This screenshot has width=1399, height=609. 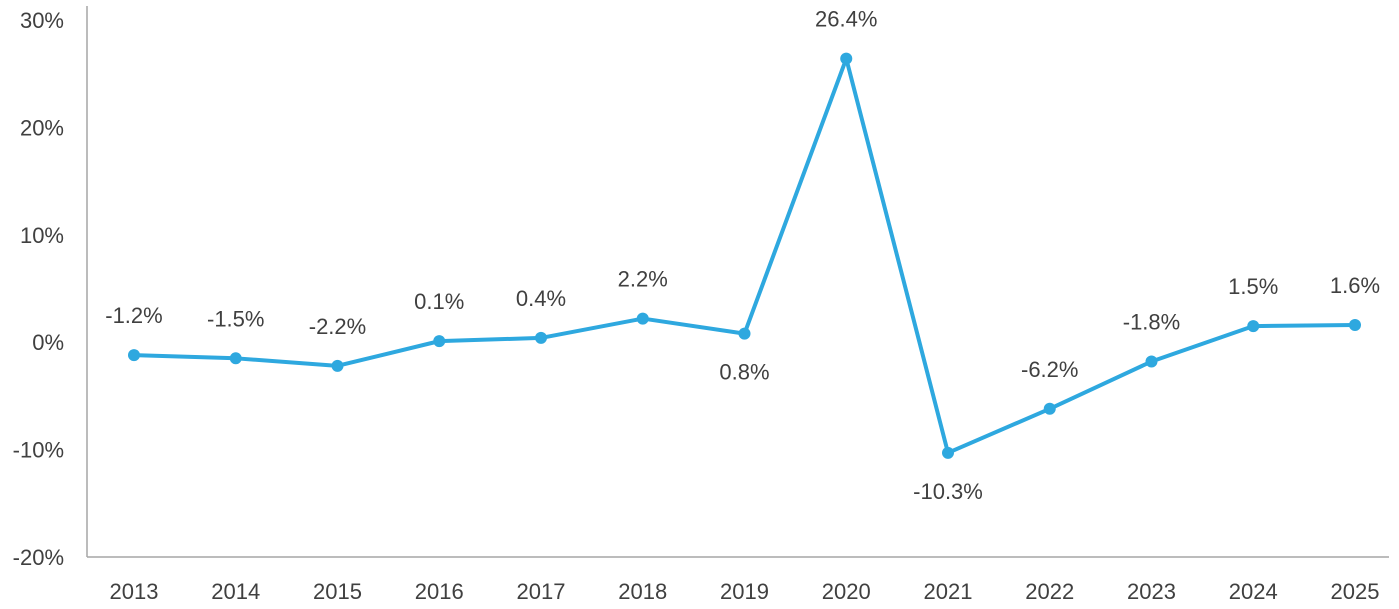 What do you see at coordinates (846, 19) in the screenshot?
I see `data-label: 26.4%` at bounding box center [846, 19].